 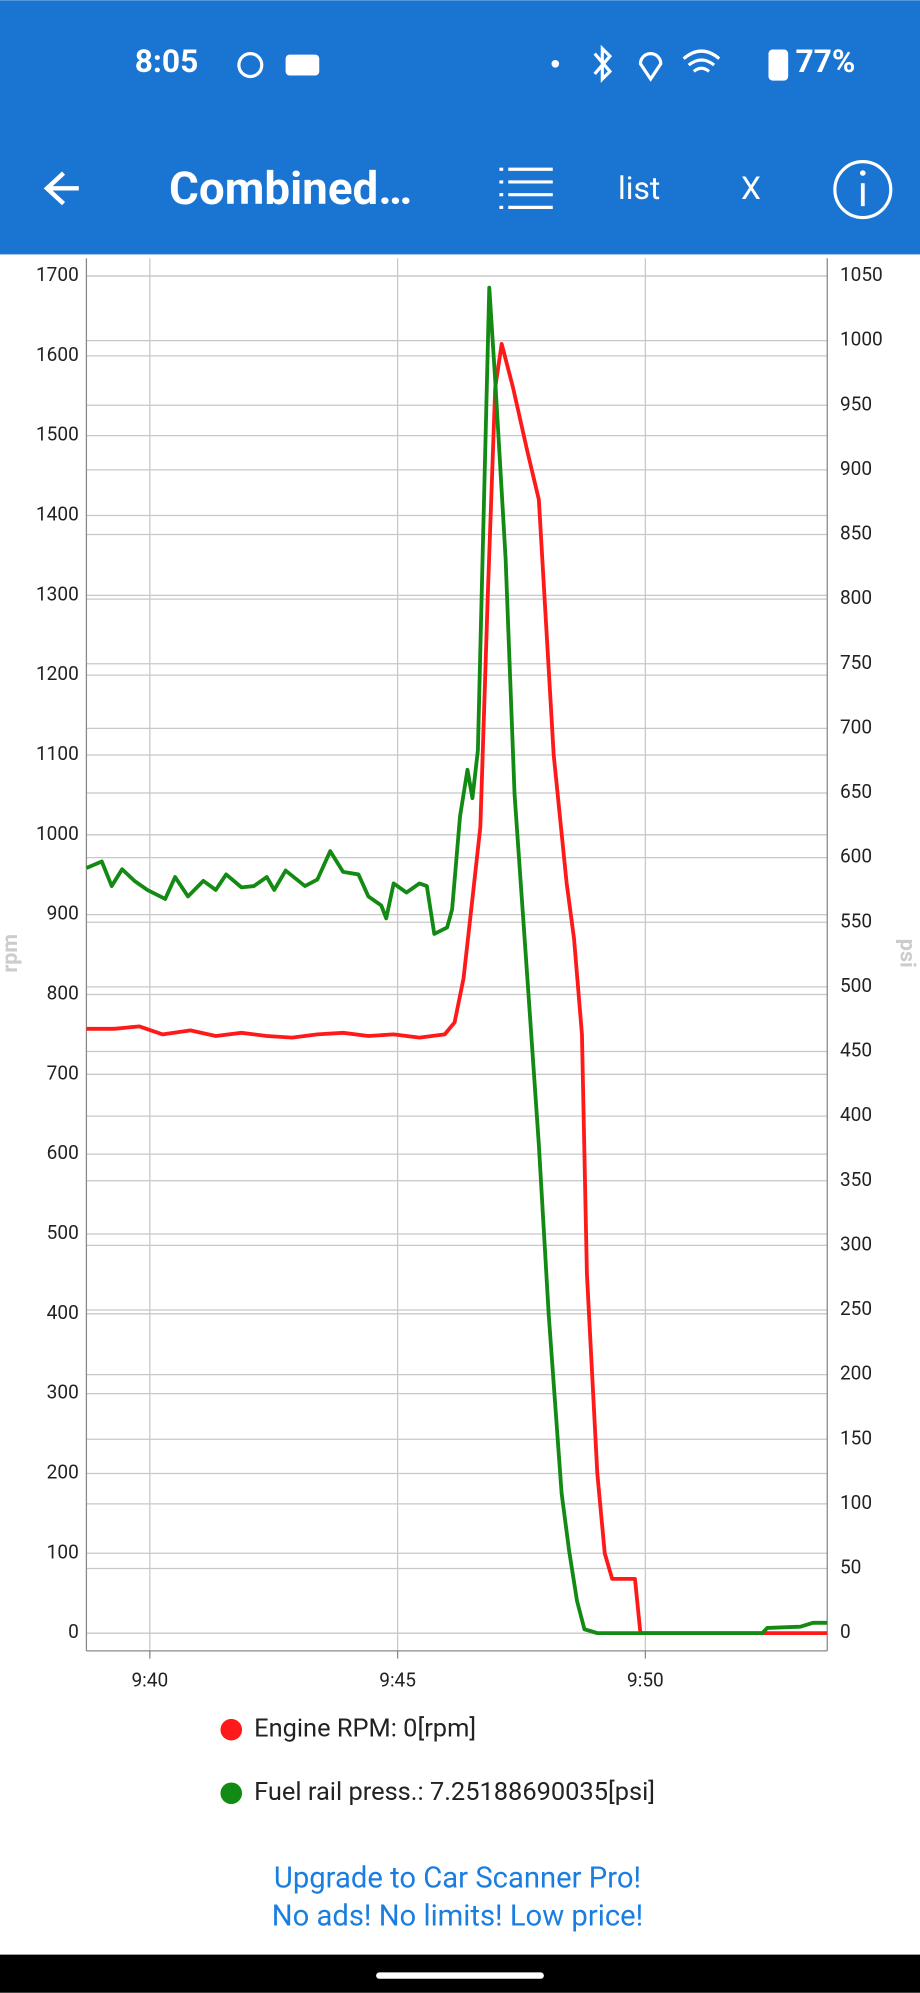 What do you see at coordinates (856, 468) in the screenshot?
I see `y2-tick-label: 900` at bounding box center [856, 468].